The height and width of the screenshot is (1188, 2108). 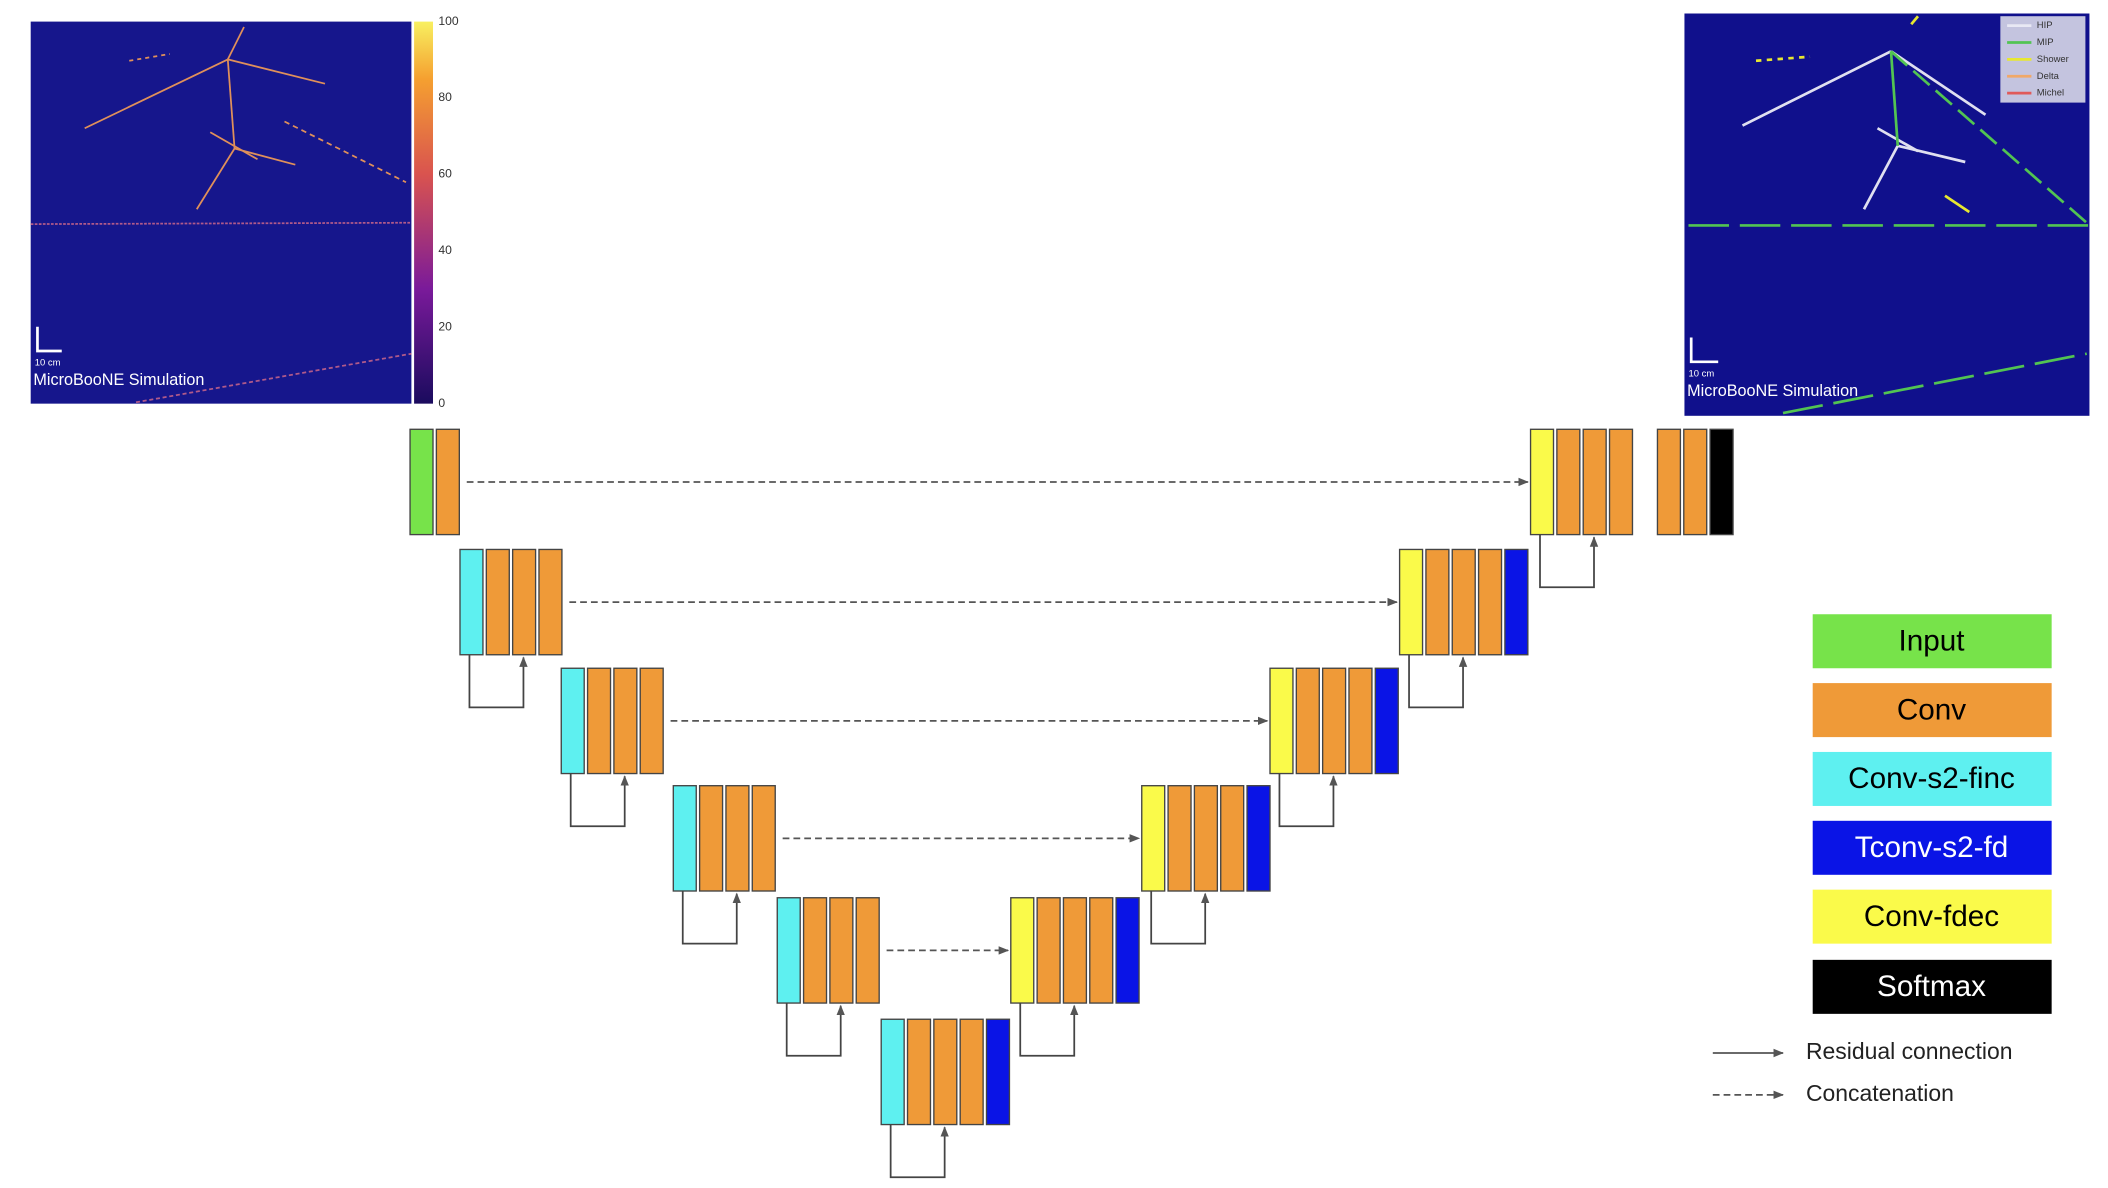 I want to click on legend-label: Input, so click(x=1931, y=640).